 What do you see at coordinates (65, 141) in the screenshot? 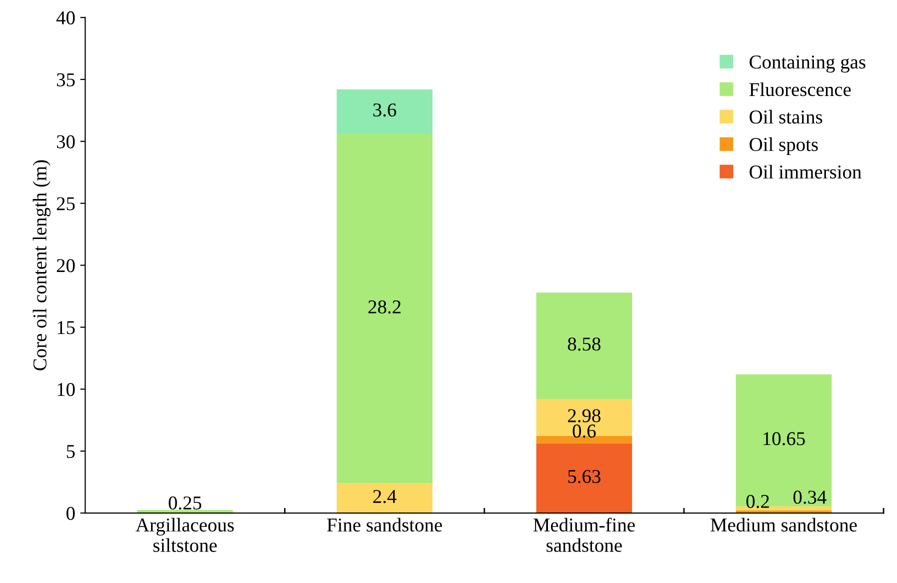
I see `y-tick-label: 30` at bounding box center [65, 141].